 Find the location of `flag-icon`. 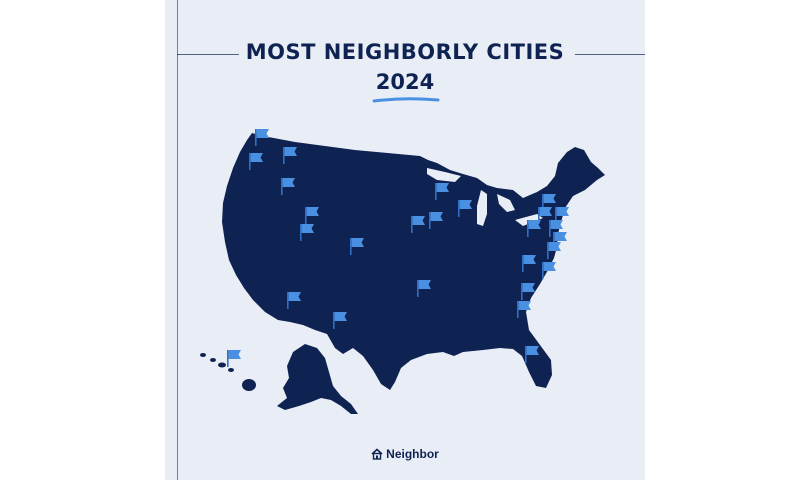

flag-icon is located at coordinates (234, 358).